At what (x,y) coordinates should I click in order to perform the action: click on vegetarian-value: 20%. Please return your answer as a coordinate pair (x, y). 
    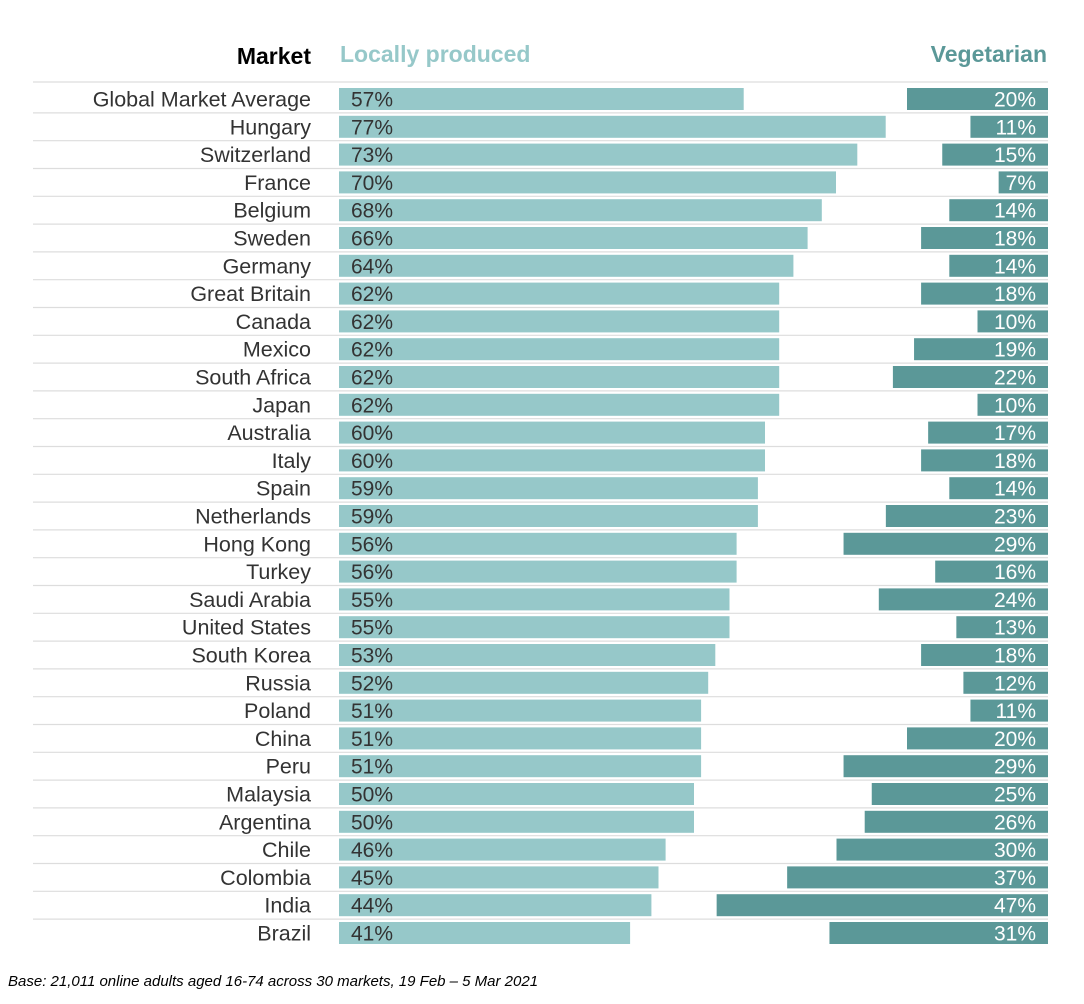
    Looking at the image, I should click on (1015, 739).